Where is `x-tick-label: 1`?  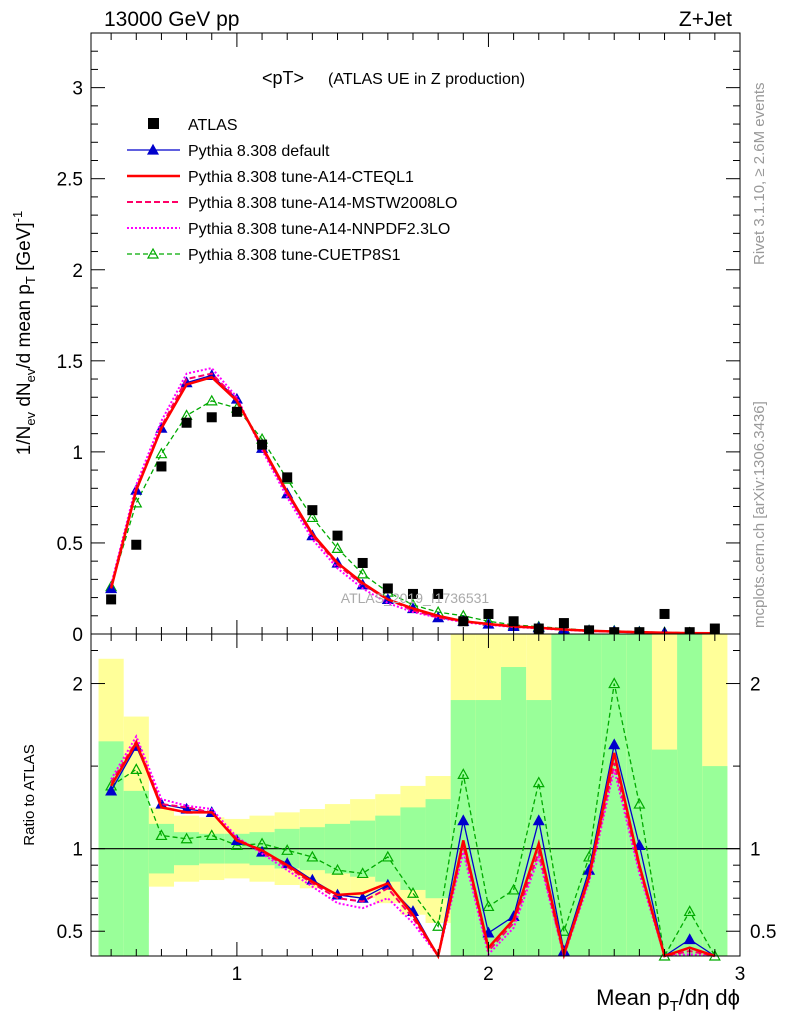
x-tick-label: 1 is located at coordinates (237, 974).